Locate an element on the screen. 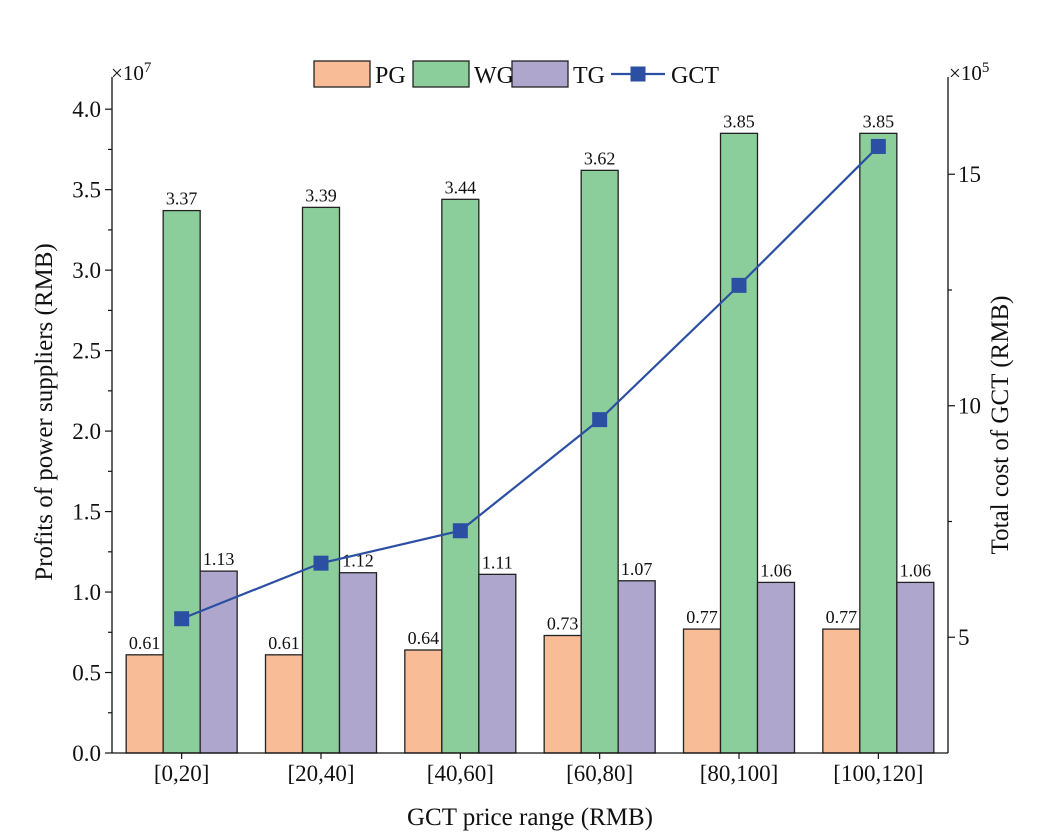 The width and height of the screenshot is (1046, 839). legend-marker-gct is located at coordinates (638, 74).